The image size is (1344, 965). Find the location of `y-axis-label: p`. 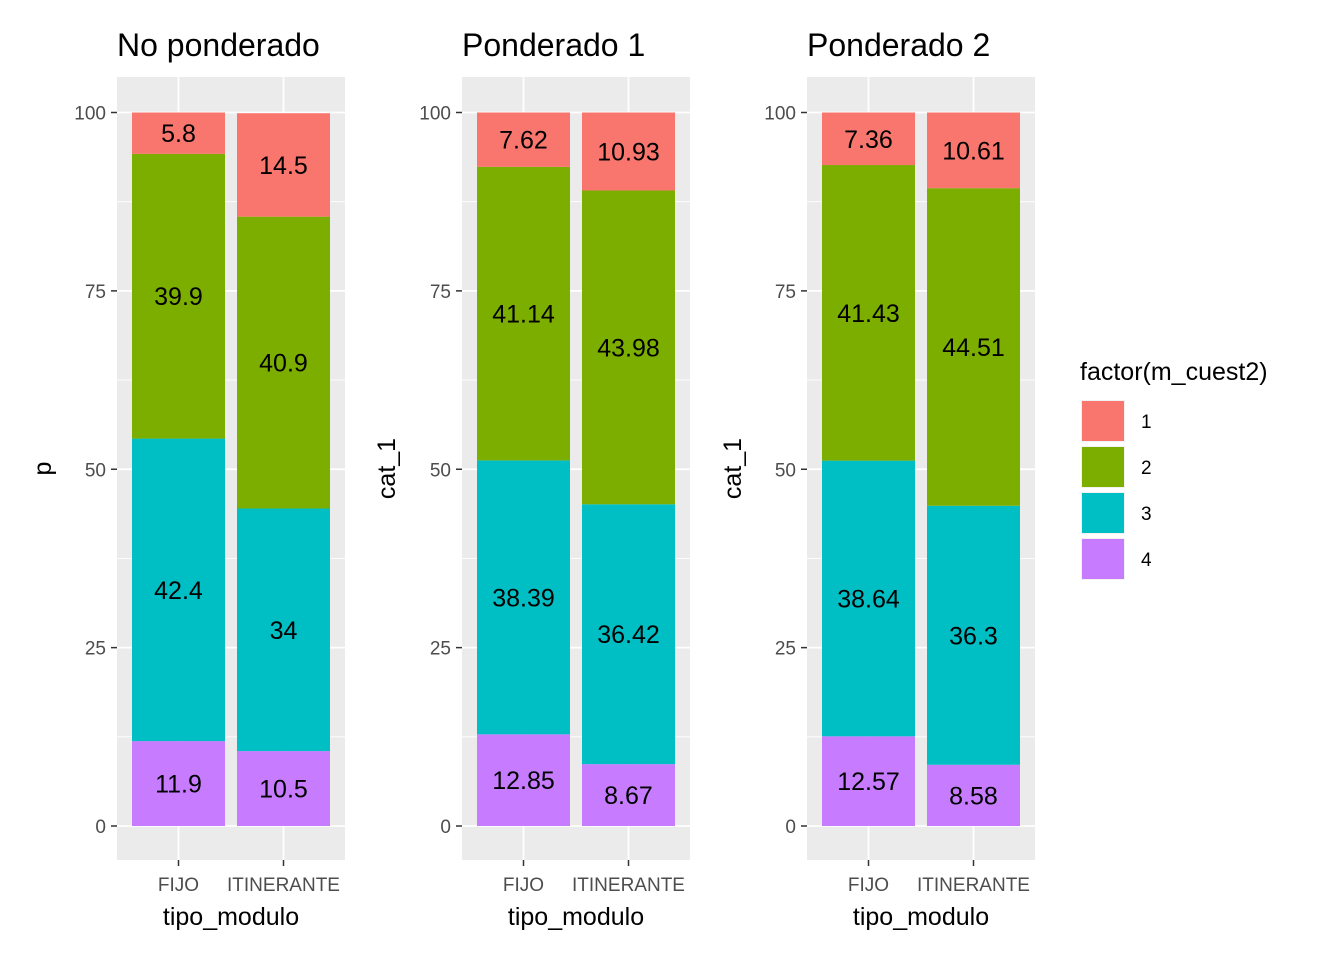

y-axis-label: p is located at coordinates (43, 469).